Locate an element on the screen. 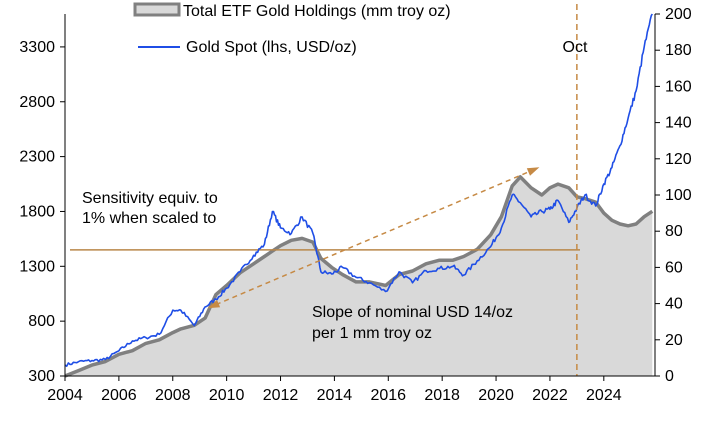 The width and height of the screenshot is (719, 423). right-axis-tick-label: 80 is located at coordinates (674, 231).